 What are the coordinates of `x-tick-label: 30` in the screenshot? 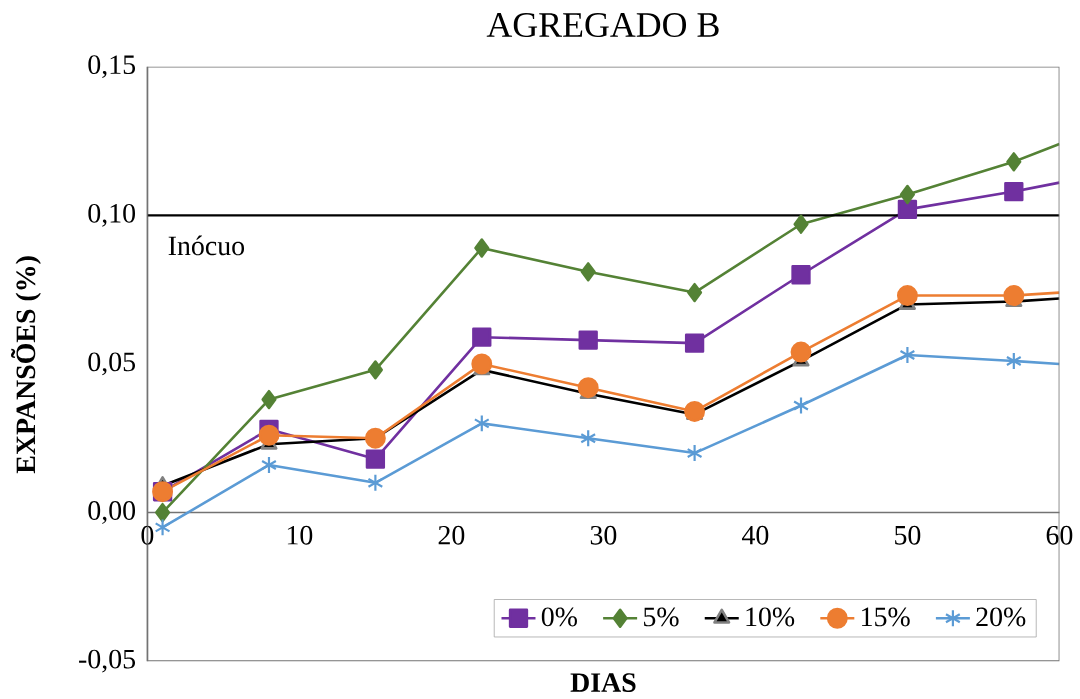 It's located at (603, 535).